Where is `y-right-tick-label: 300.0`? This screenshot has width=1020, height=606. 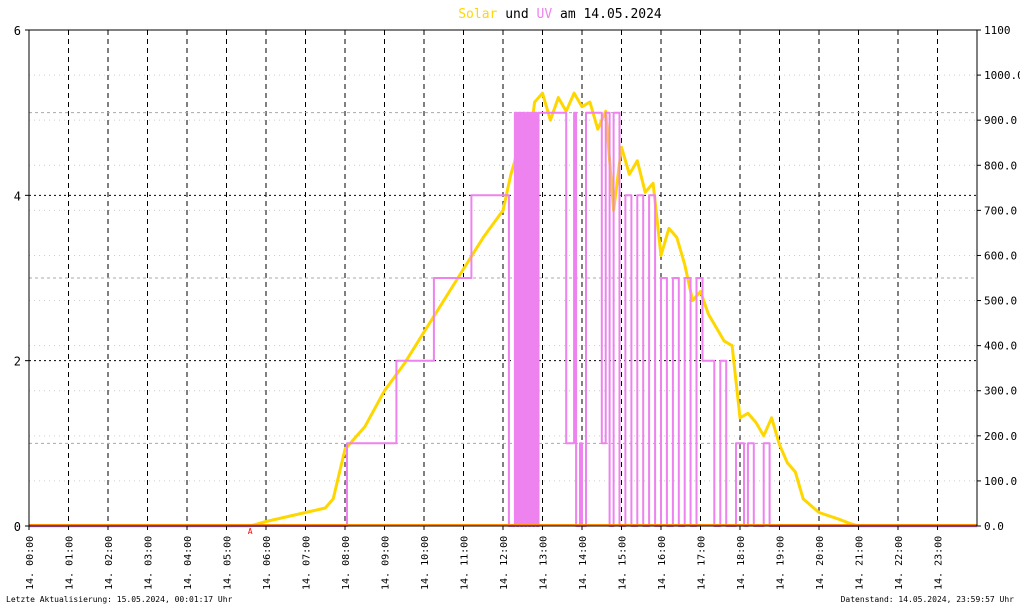
y-right-tick-label: 300.0 is located at coordinates (1000, 391).